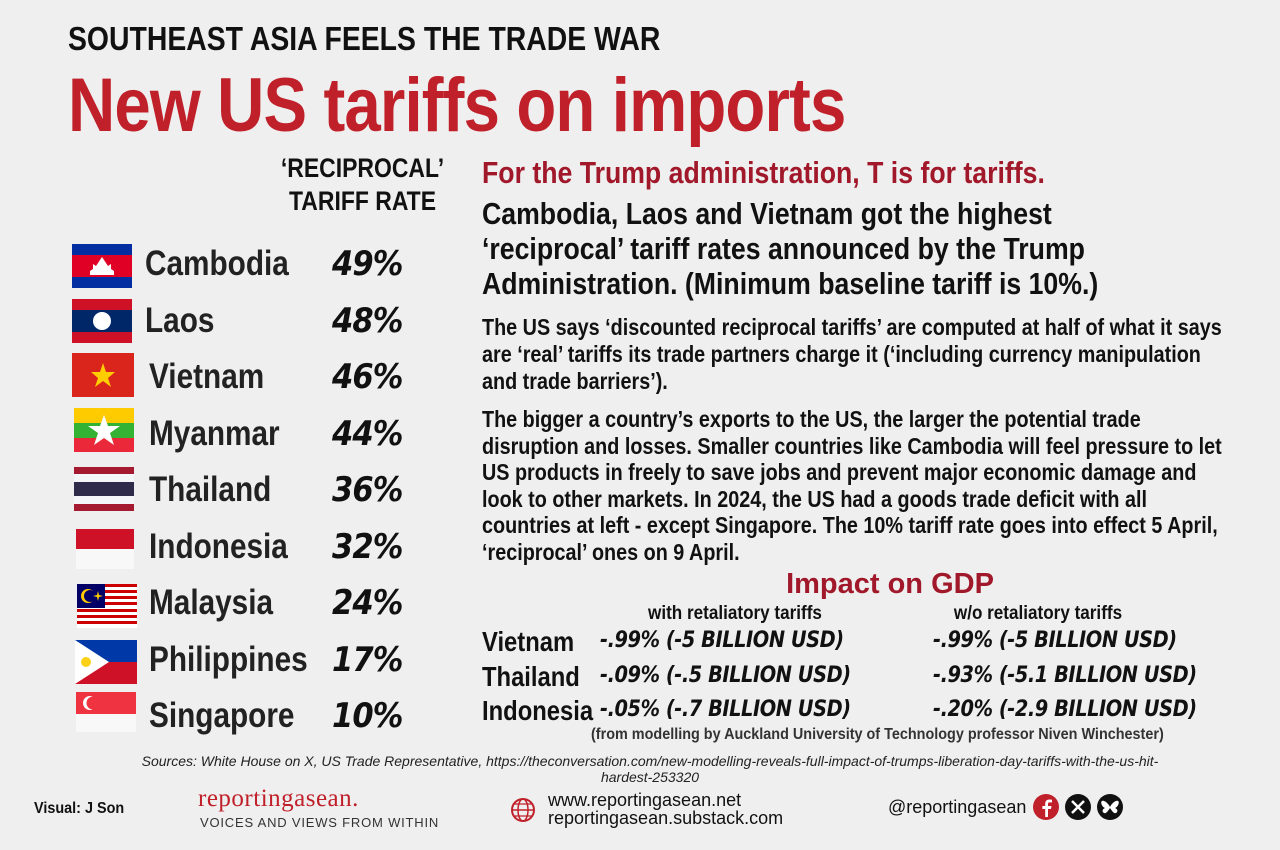  I want to click on bluesky-icon, so click(1110, 807).